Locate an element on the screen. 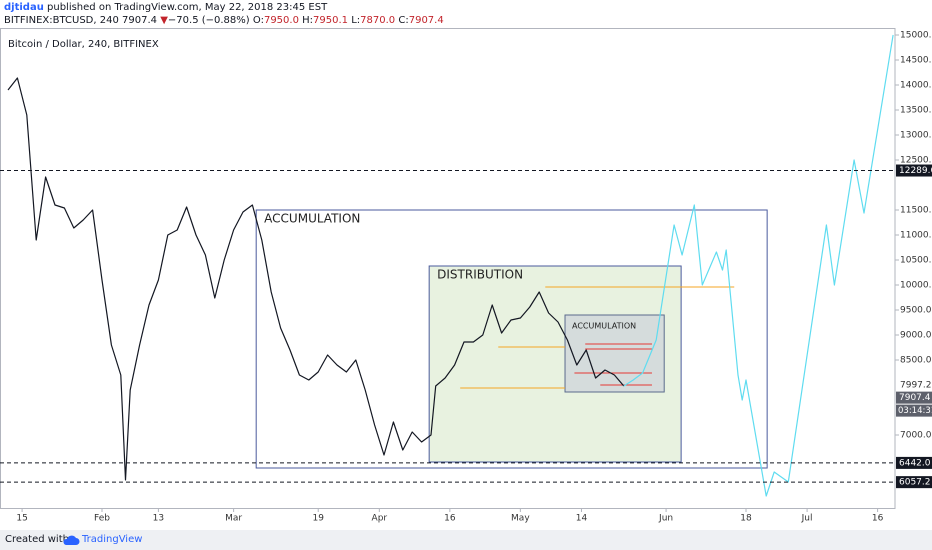 The width and height of the screenshot is (932, 550). y-tick-label: 11500.0 is located at coordinates (916, 211).